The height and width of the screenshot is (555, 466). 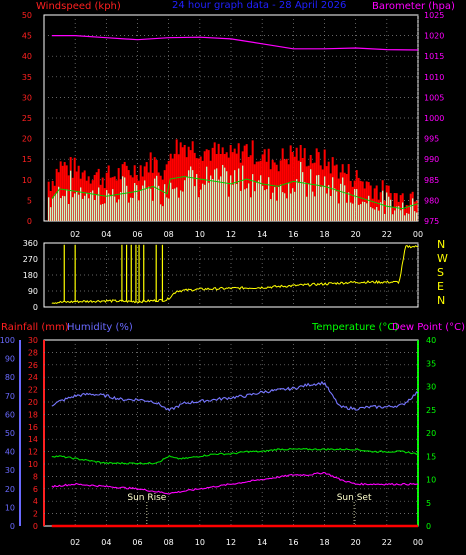 What do you see at coordinates (33, 427) in the screenshot?
I see `rainfall-tick-label: 16` at bounding box center [33, 427].